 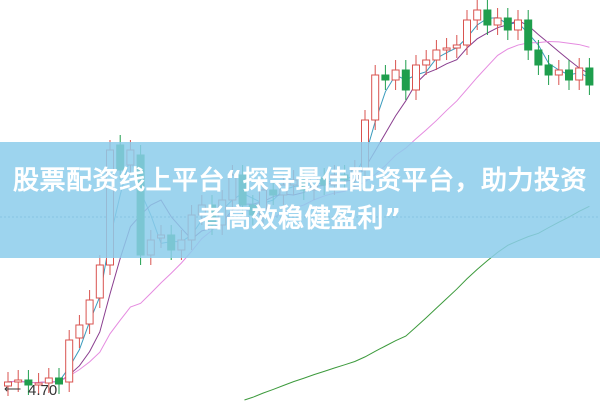 What do you see at coordinates (13, 389) in the screenshot?
I see `low-arrow-icon: ⟵` at bounding box center [13, 389].